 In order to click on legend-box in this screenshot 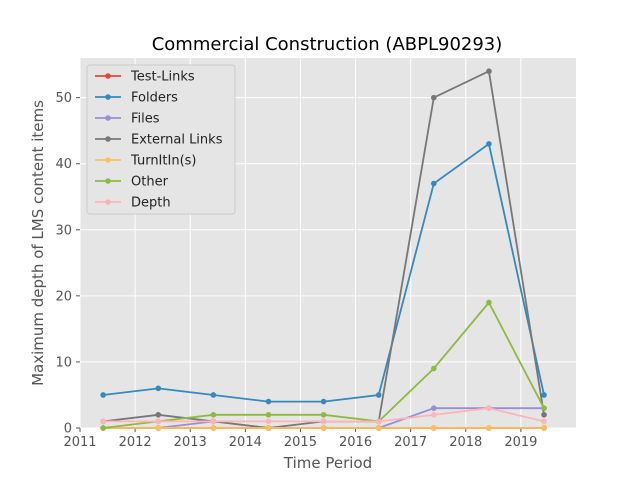, I will do `click(161, 139)`.